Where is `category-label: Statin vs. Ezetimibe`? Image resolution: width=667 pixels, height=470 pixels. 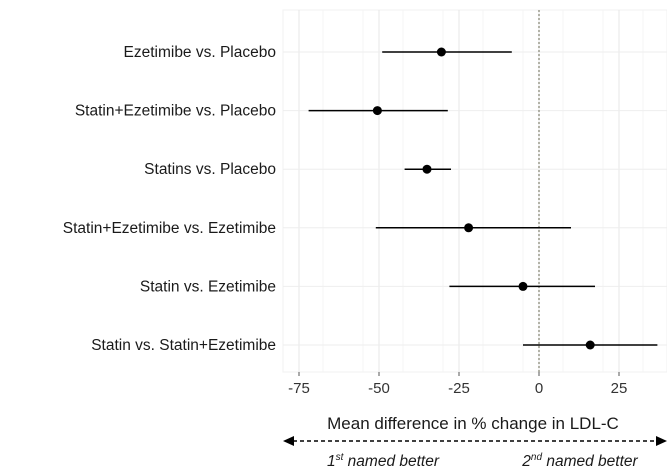 category-label: Statin vs. Ezetimibe is located at coordinates (208, 286).